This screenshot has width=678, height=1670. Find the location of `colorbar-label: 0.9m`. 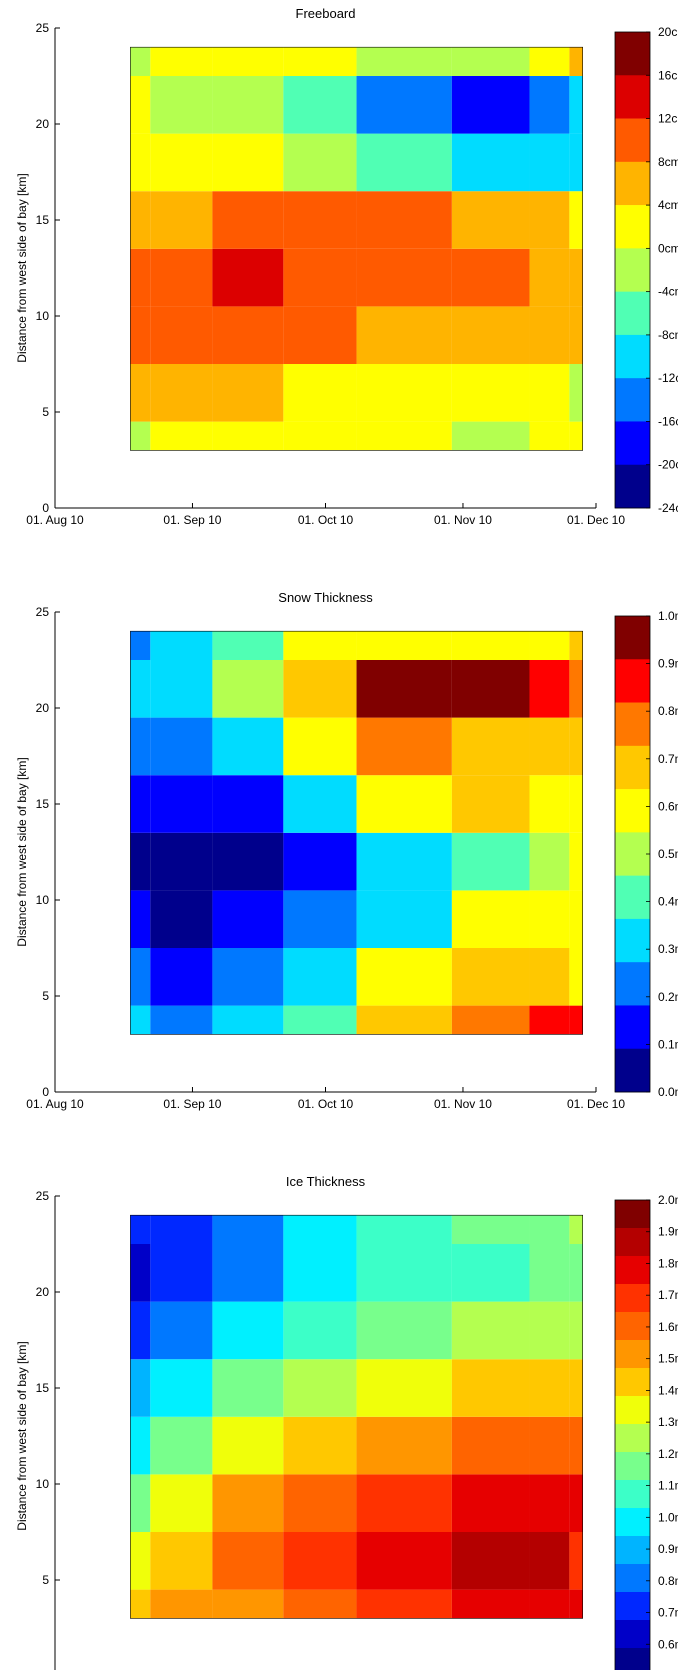

colorbar-label: 0.9m is located at coordinates (668, 664).